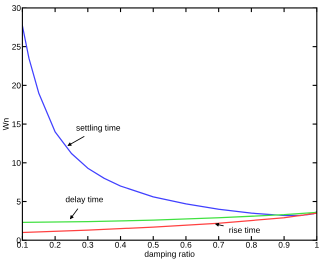 The height and width of the screenshot is (264, 320). Describe the element at coordinates (169, 254) in the screenshot. I see `x-axis-title: damping ratio` at that location.